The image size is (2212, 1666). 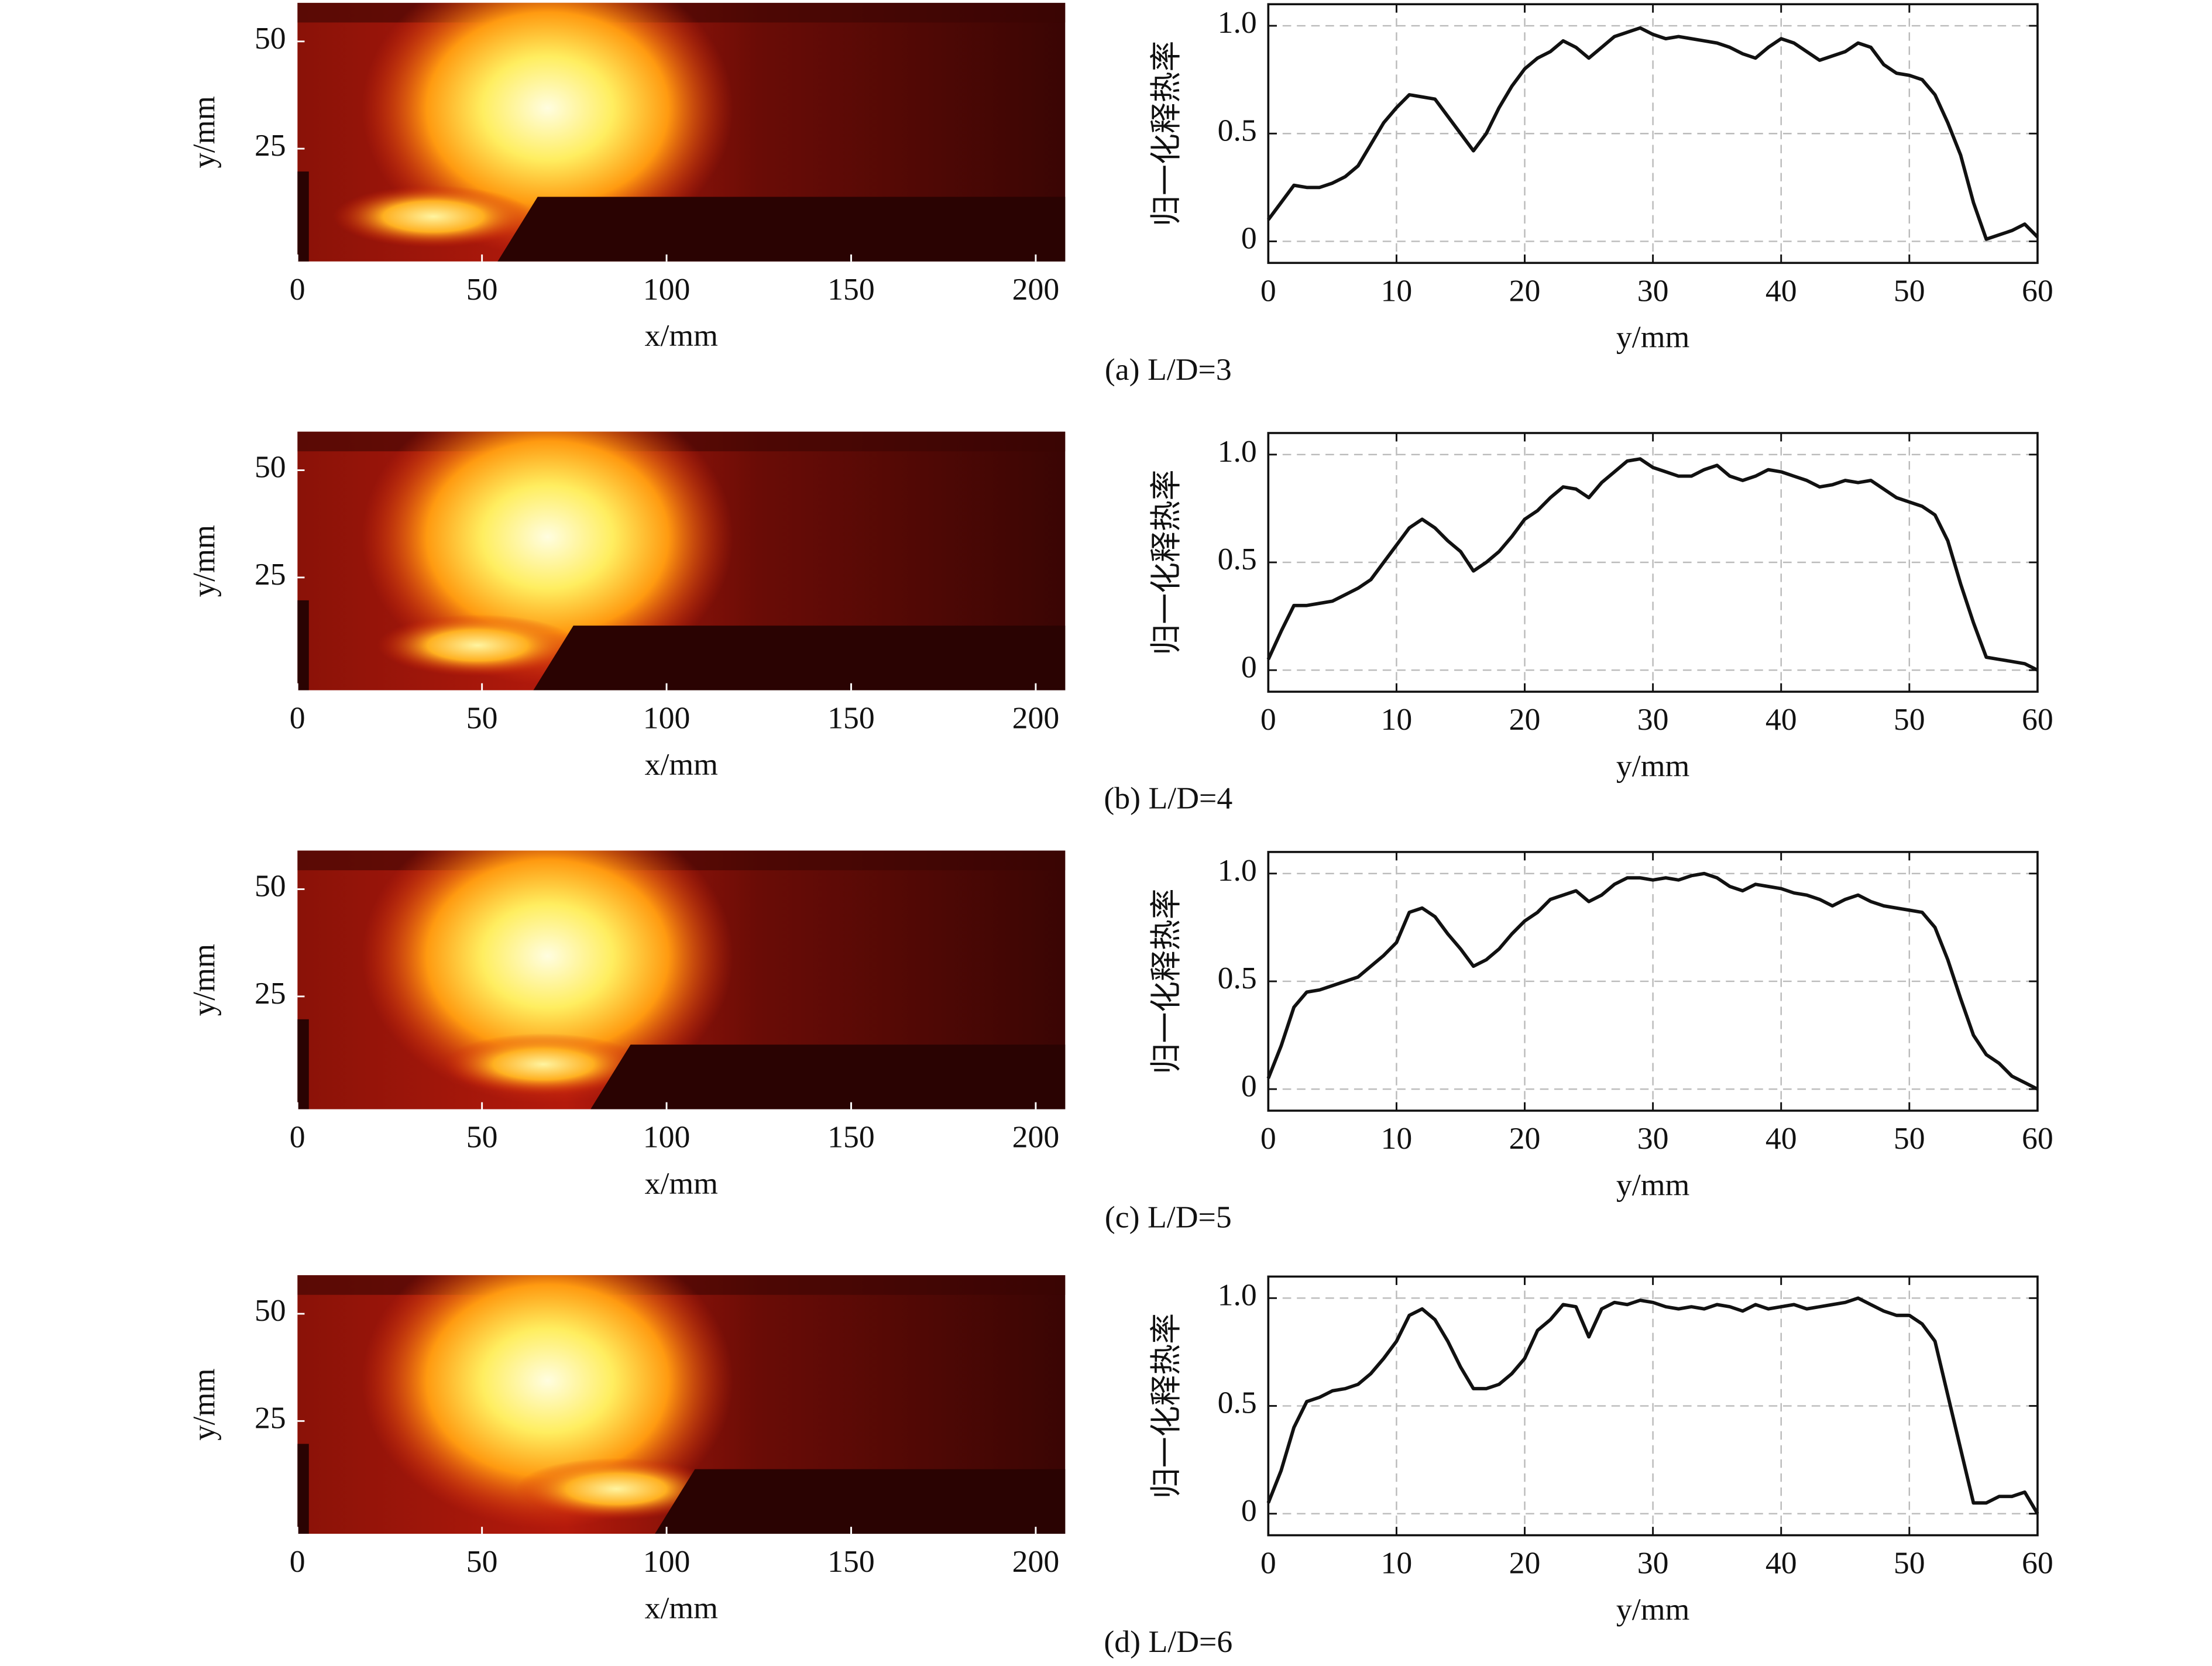 I want to click on caption: (a) L/D=3, so click(x=1168, y=369).